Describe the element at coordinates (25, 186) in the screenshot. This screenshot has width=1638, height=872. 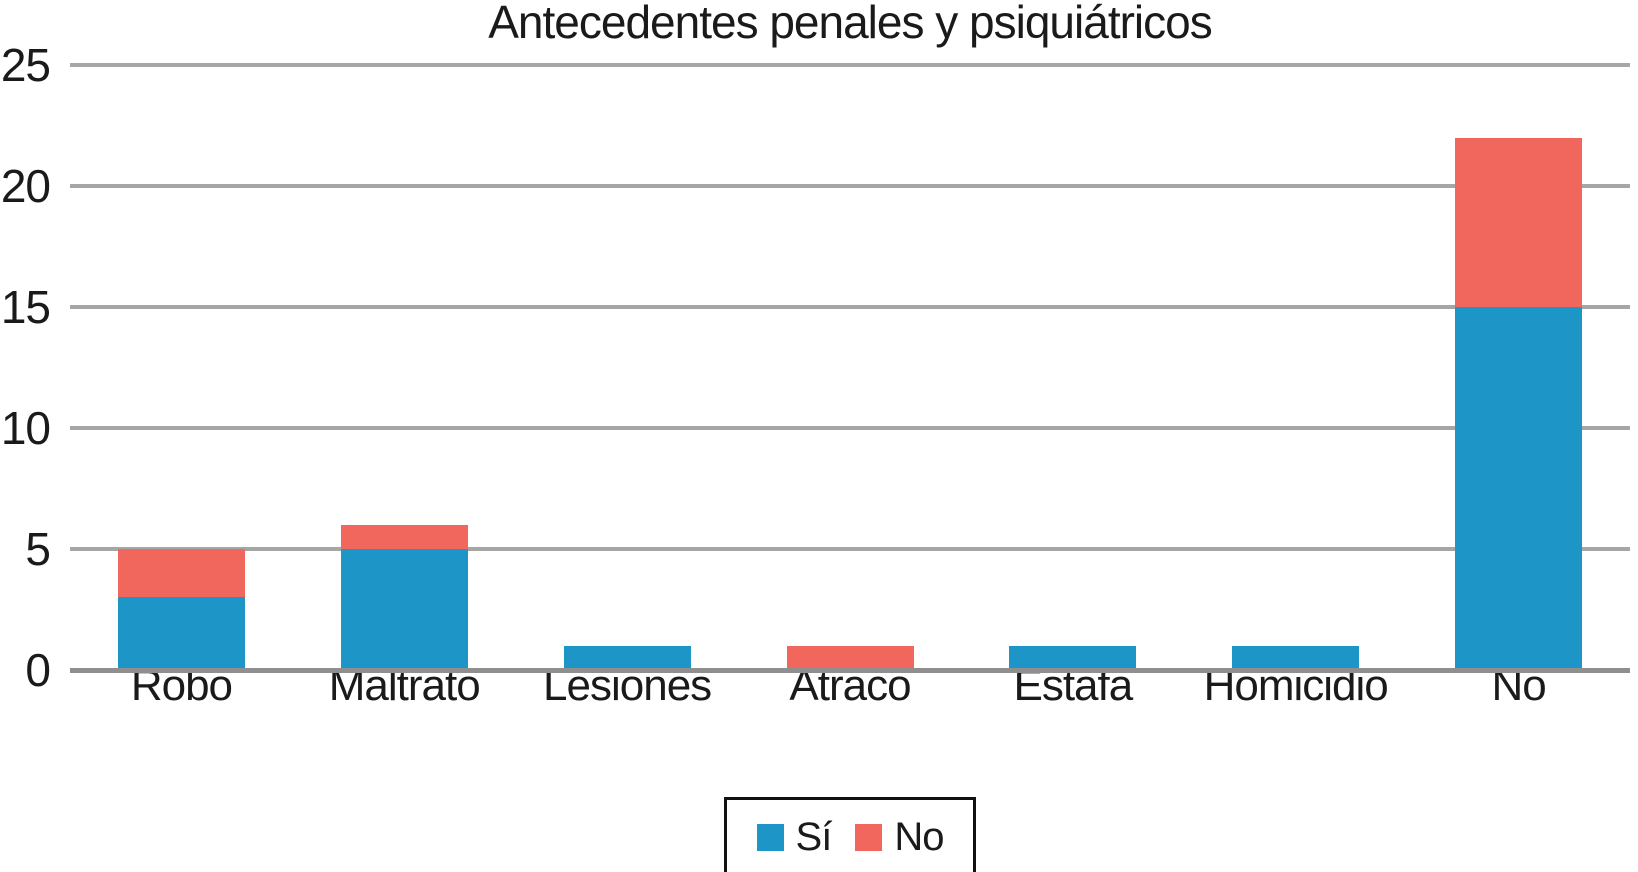
I see `y-tick-label-20: 20` at that location.